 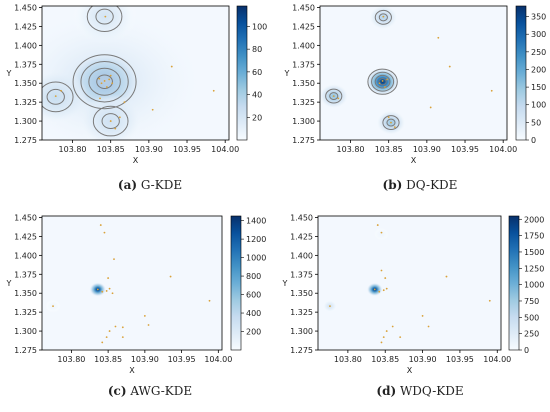 What do you see at coordinates (538, 105) in the screenshot?
I see `colorbar-tick-label: 100` at bounding box center [538, 105].